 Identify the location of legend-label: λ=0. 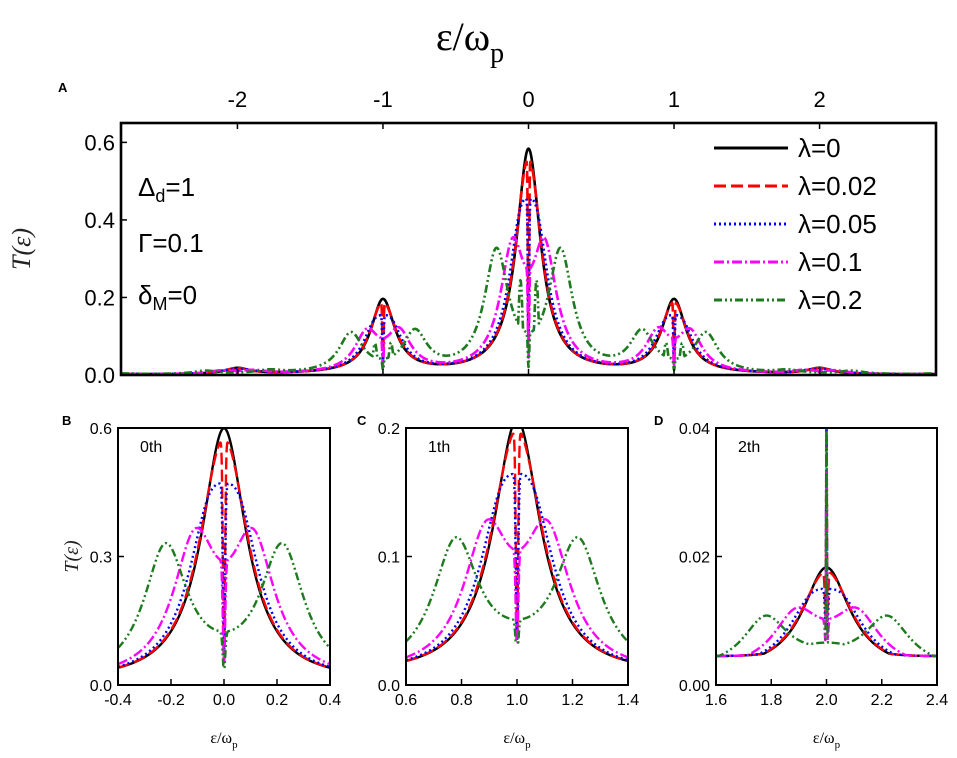
(819, 148).